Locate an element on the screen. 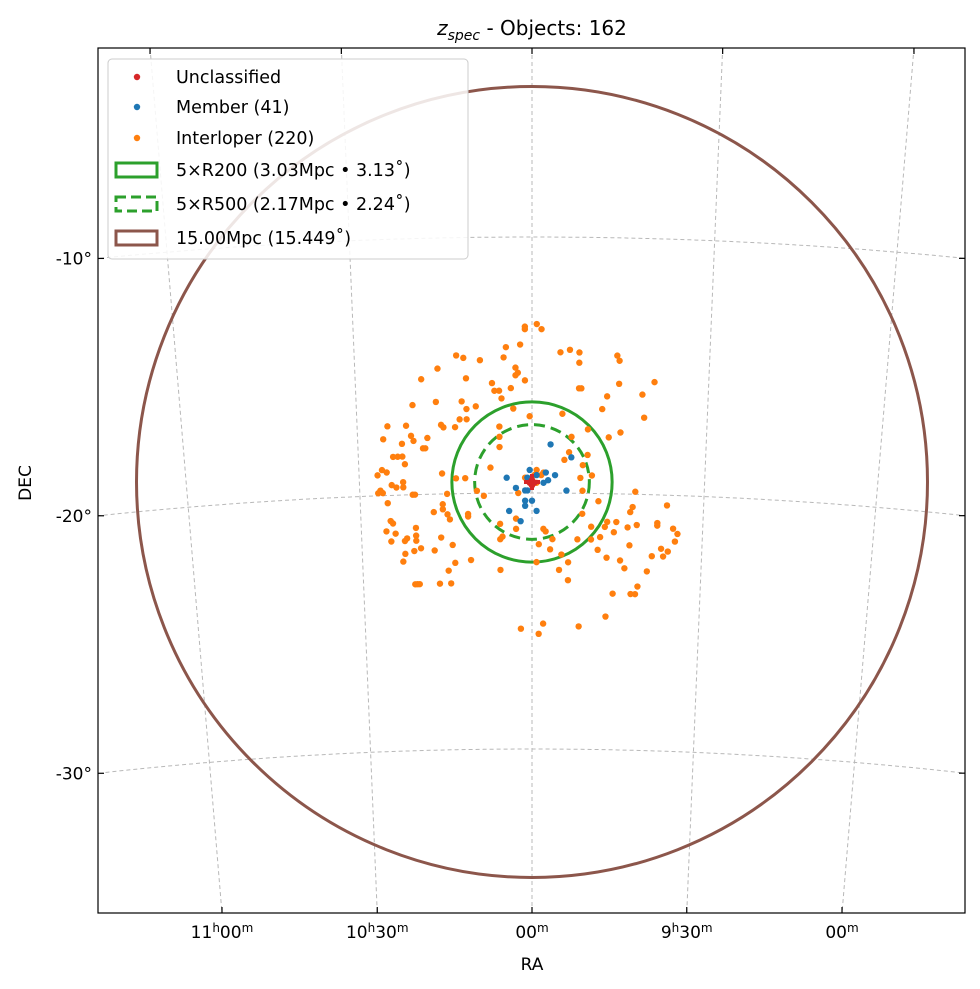 This screenshot has height=989, width=980. circle-5xr500 is located at coordinates (532, 482).